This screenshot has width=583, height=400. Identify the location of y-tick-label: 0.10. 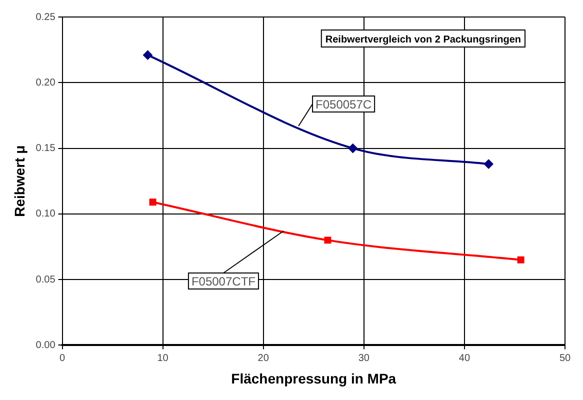
(46, 214).